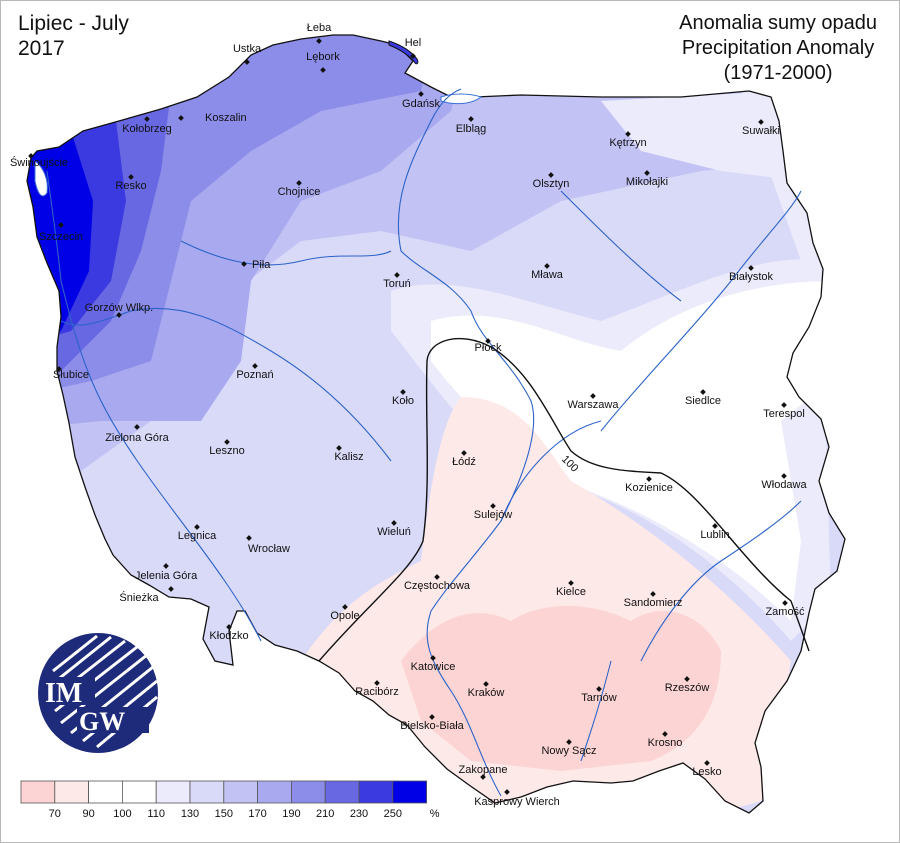 This screenshot has width=900, height=843. I want to click on legend-tick-100: 100, so click(122, 814).